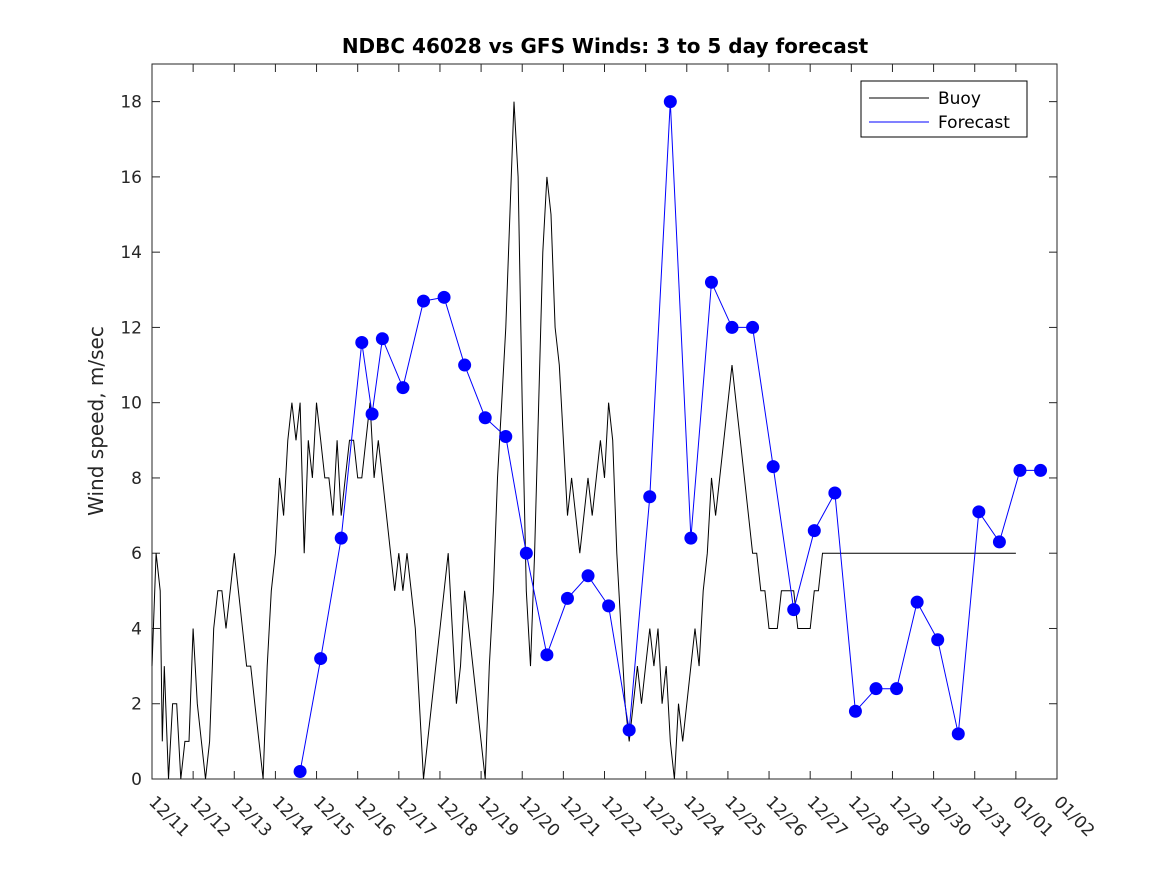 This screenshot has height=875, width=1167. I want to click on x-tick-label: 01/02, so click(1073, 816).